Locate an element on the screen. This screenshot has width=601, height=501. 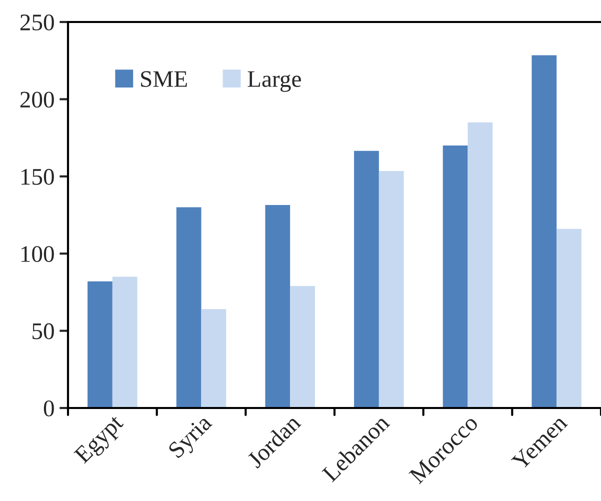
y-tick-label: 0 is located at coordinates (49, 408).